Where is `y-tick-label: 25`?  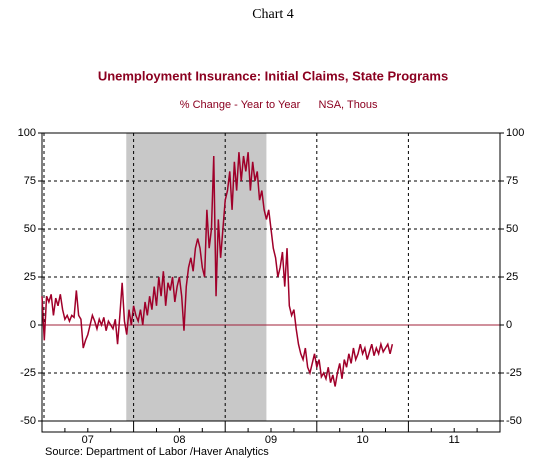
y-tick-label: 25 is located at coordinates (30, 277).